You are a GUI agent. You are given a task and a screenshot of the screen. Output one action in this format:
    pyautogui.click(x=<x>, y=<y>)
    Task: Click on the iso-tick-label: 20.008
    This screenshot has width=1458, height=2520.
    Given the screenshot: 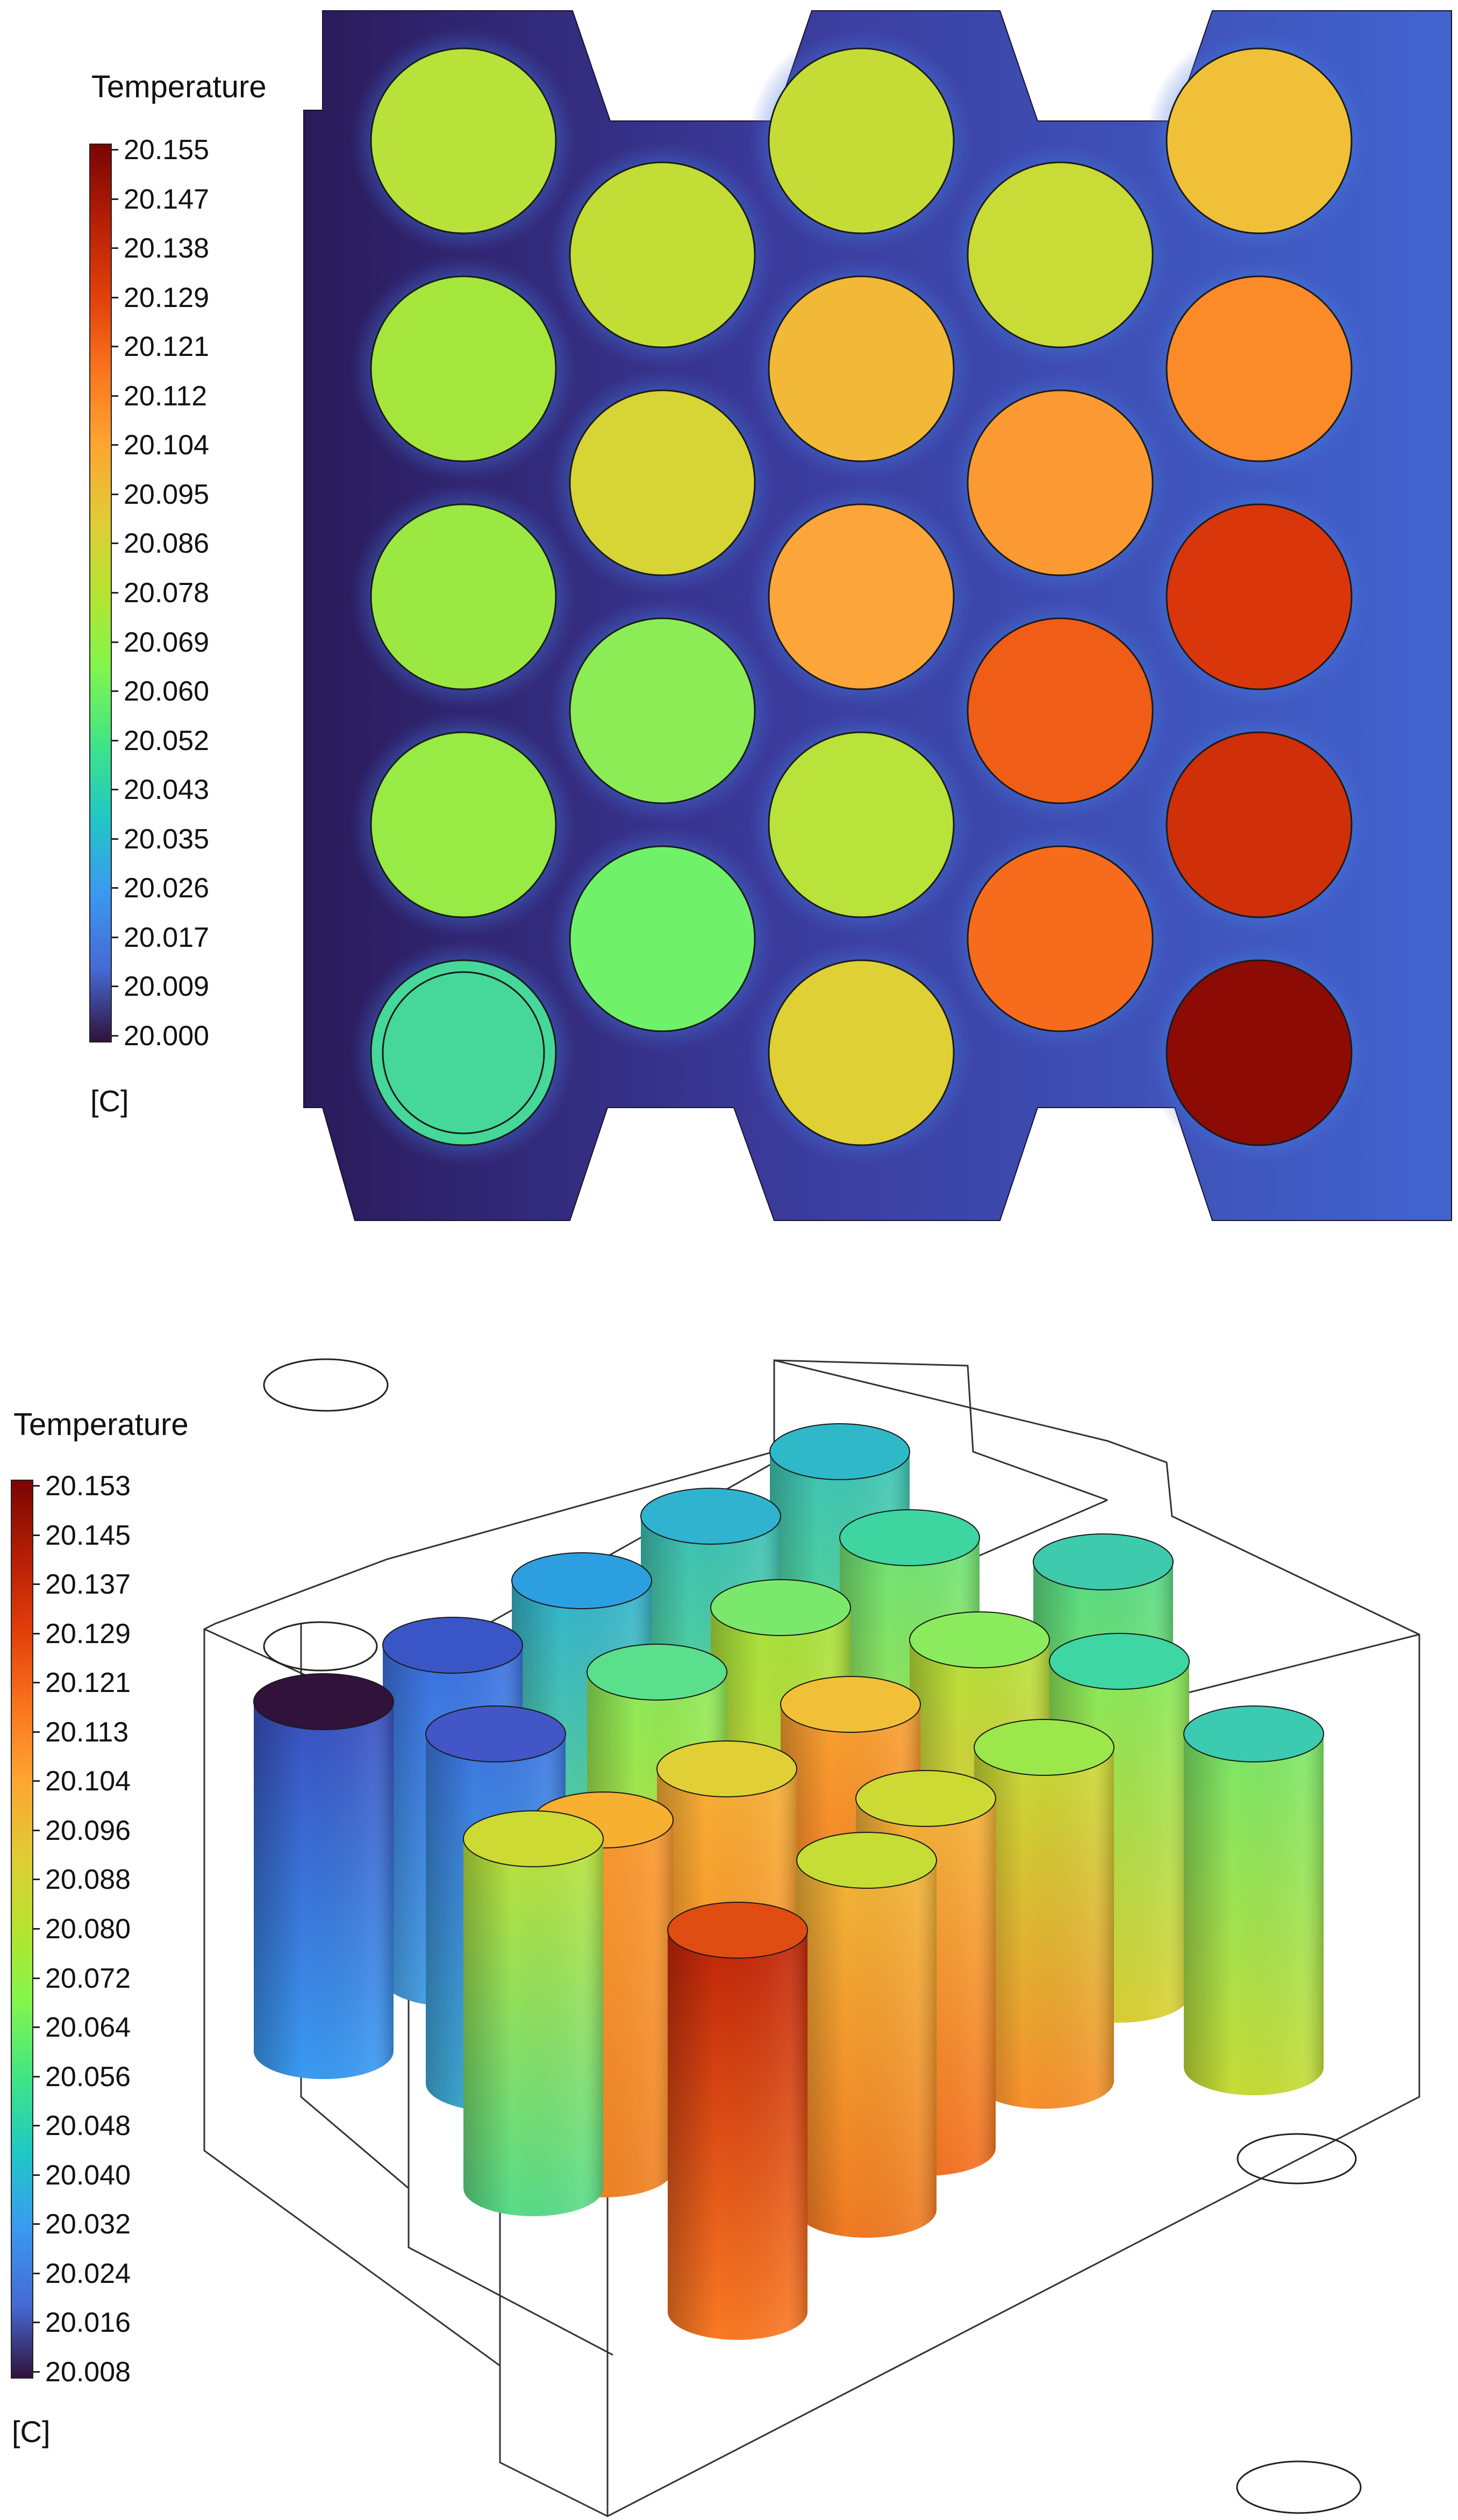 What is the action you would take?
    pyautogui.click(x=88, y=2372)
    